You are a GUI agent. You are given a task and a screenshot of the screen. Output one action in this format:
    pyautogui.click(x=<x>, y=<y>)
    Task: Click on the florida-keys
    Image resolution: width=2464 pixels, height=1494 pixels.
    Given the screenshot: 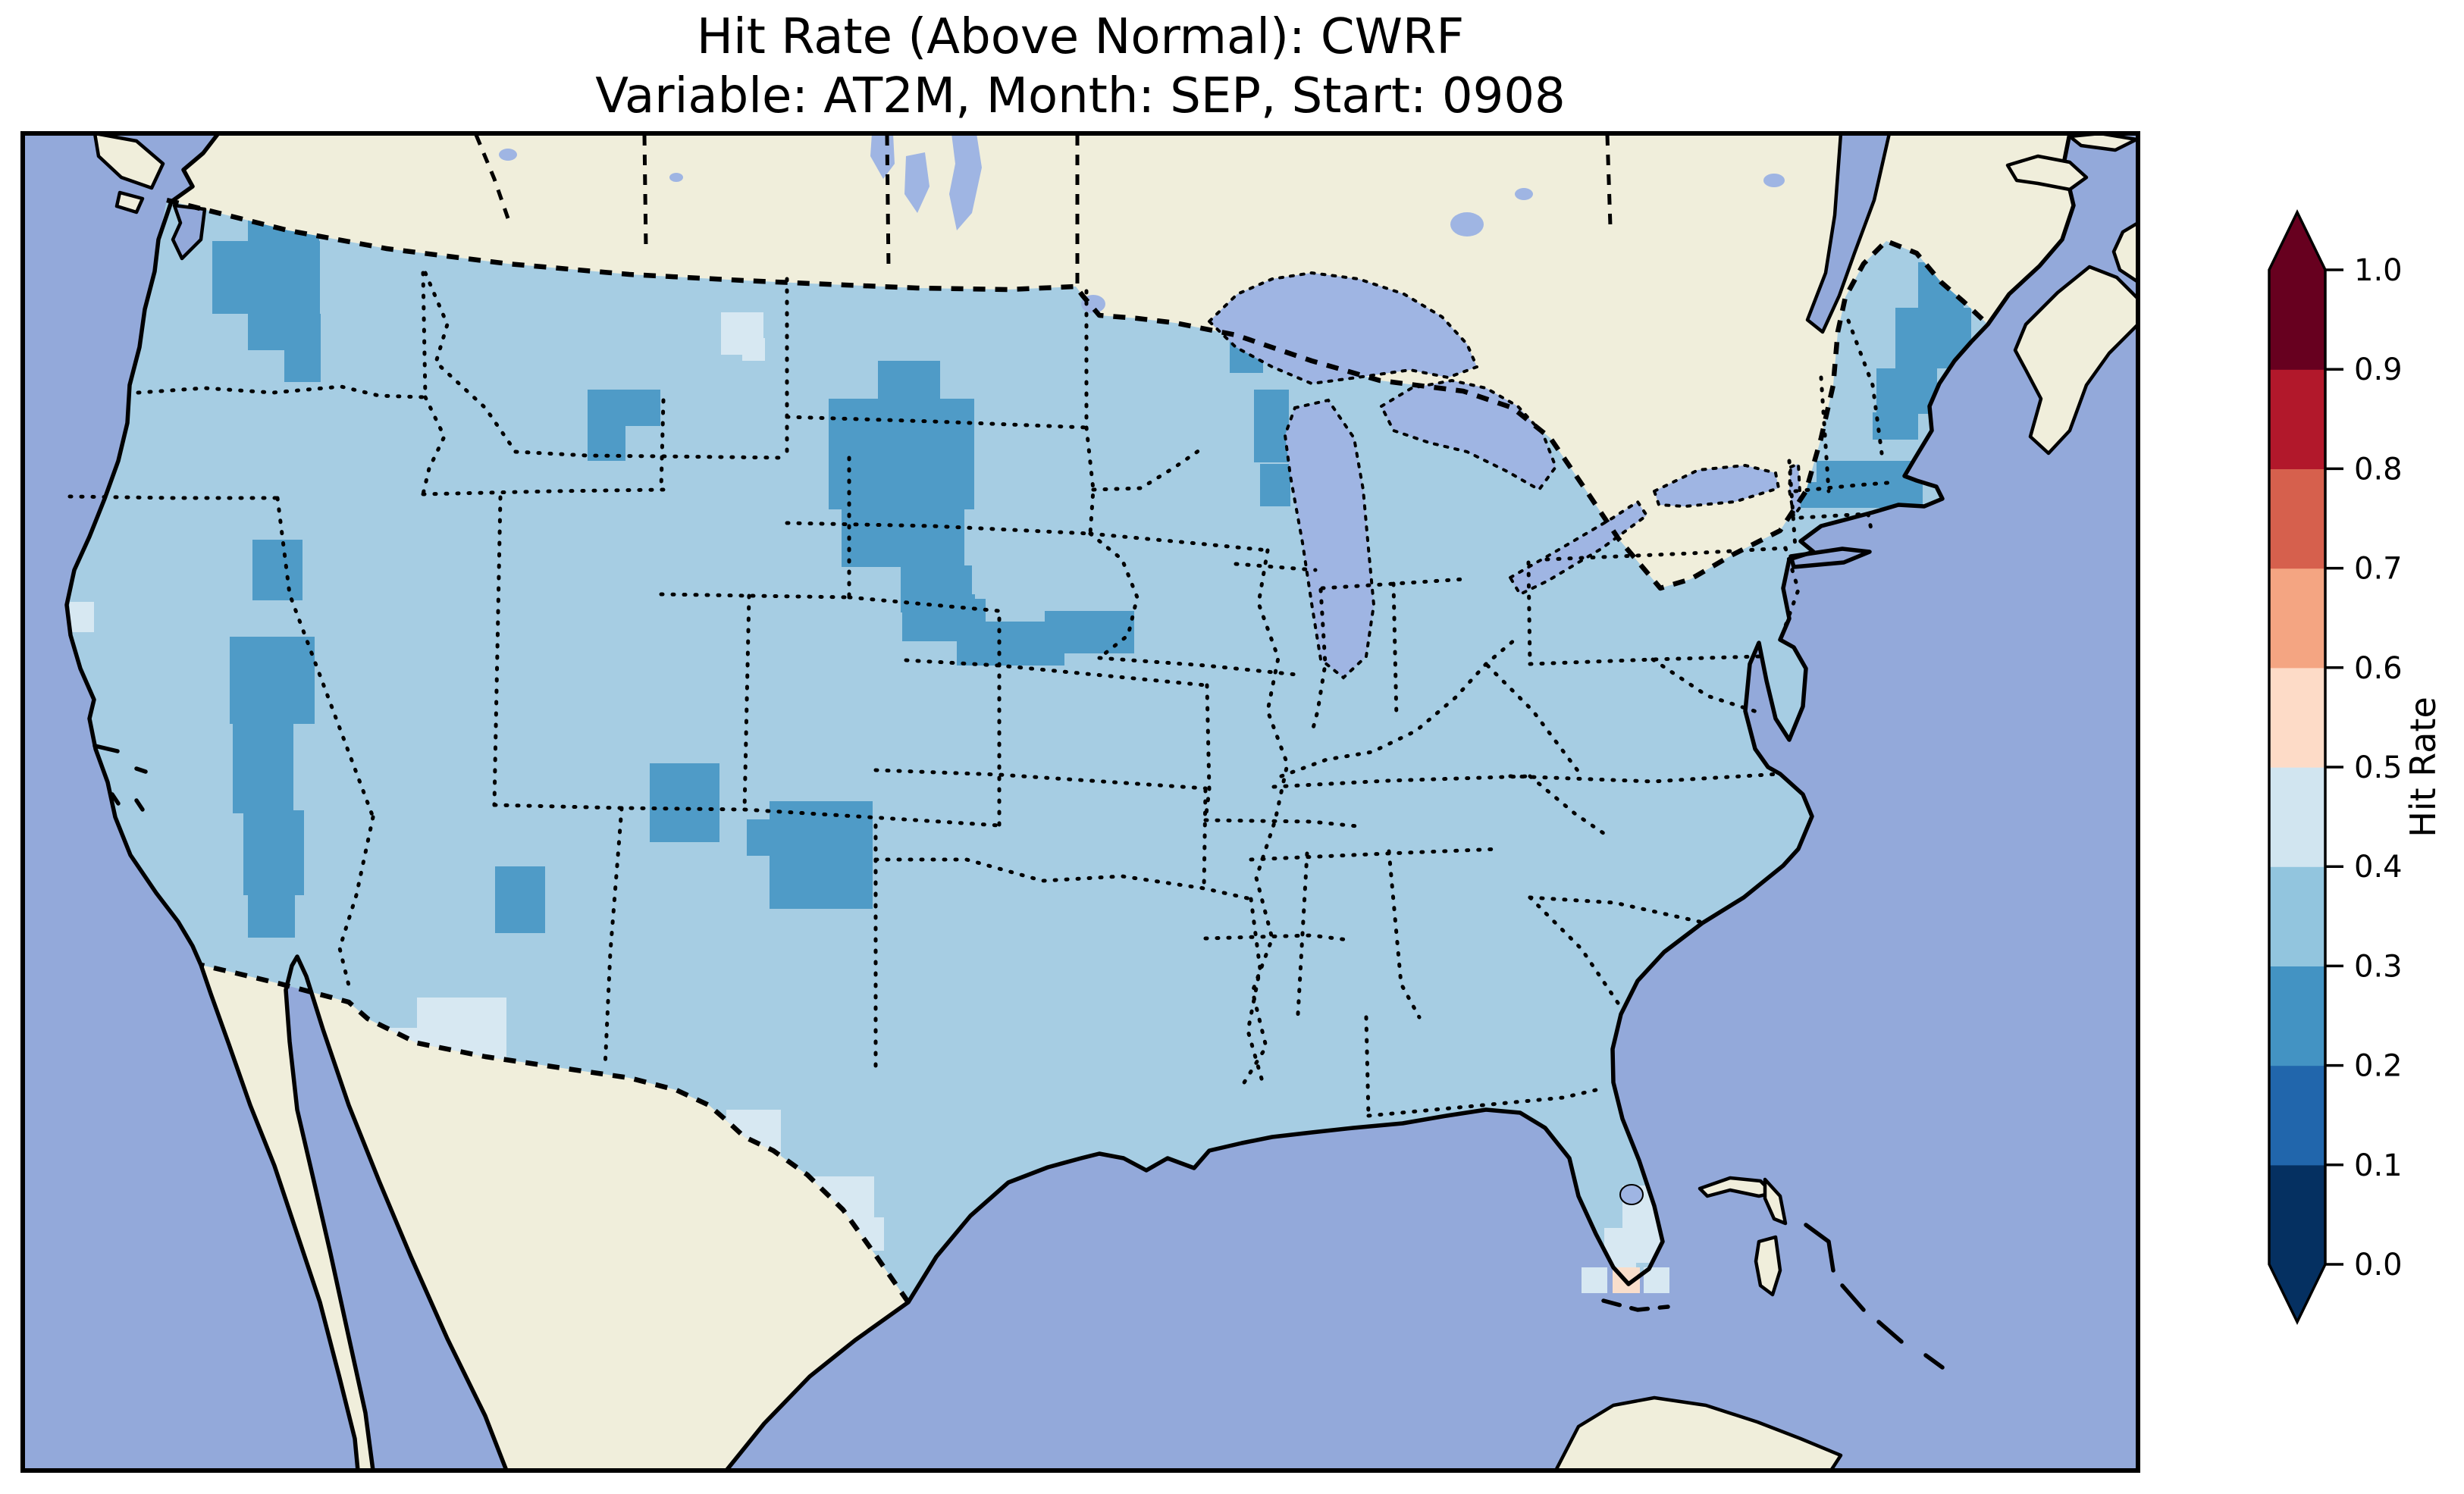 What is the action you would take?
    pyautogui.click(x=1635, y=1305)
    